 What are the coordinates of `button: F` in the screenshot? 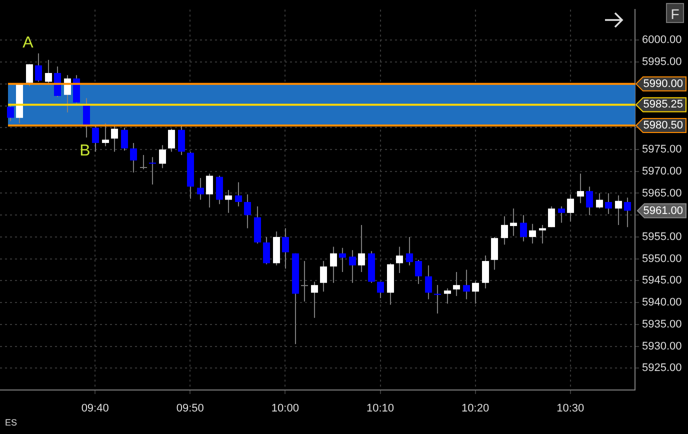 It's located at (675, 13).